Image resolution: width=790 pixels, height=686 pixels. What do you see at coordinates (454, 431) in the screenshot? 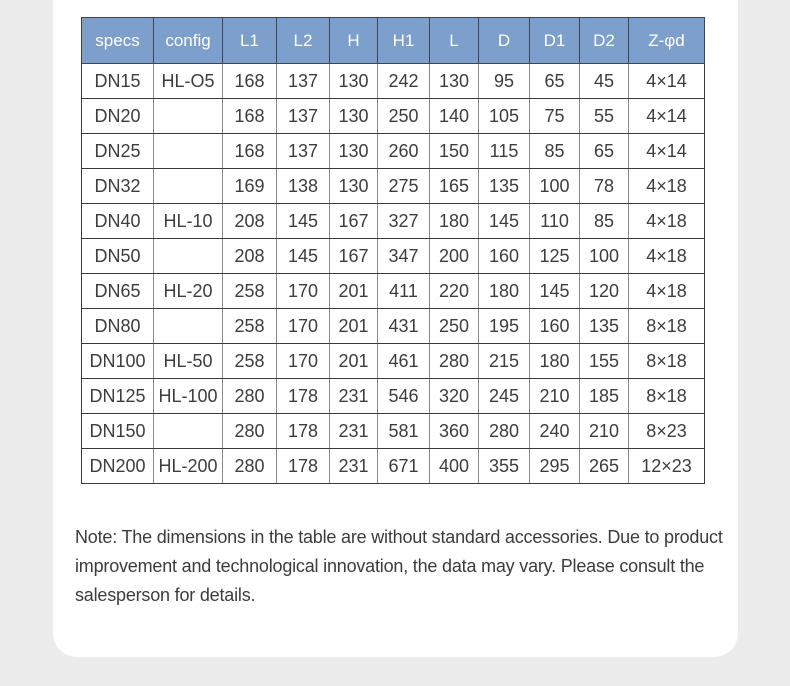
I see `value-cell: 360` at bounding box center [454, 431].